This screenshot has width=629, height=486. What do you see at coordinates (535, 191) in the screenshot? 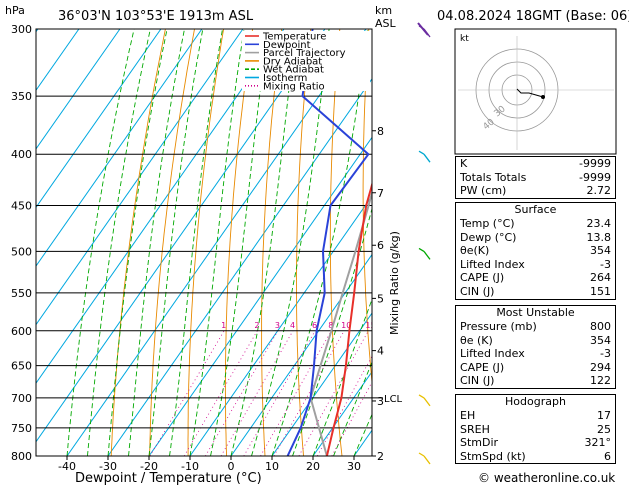
I see `stats-row-pw: PW (cm) 2.72` at bounding box center [535, 191].